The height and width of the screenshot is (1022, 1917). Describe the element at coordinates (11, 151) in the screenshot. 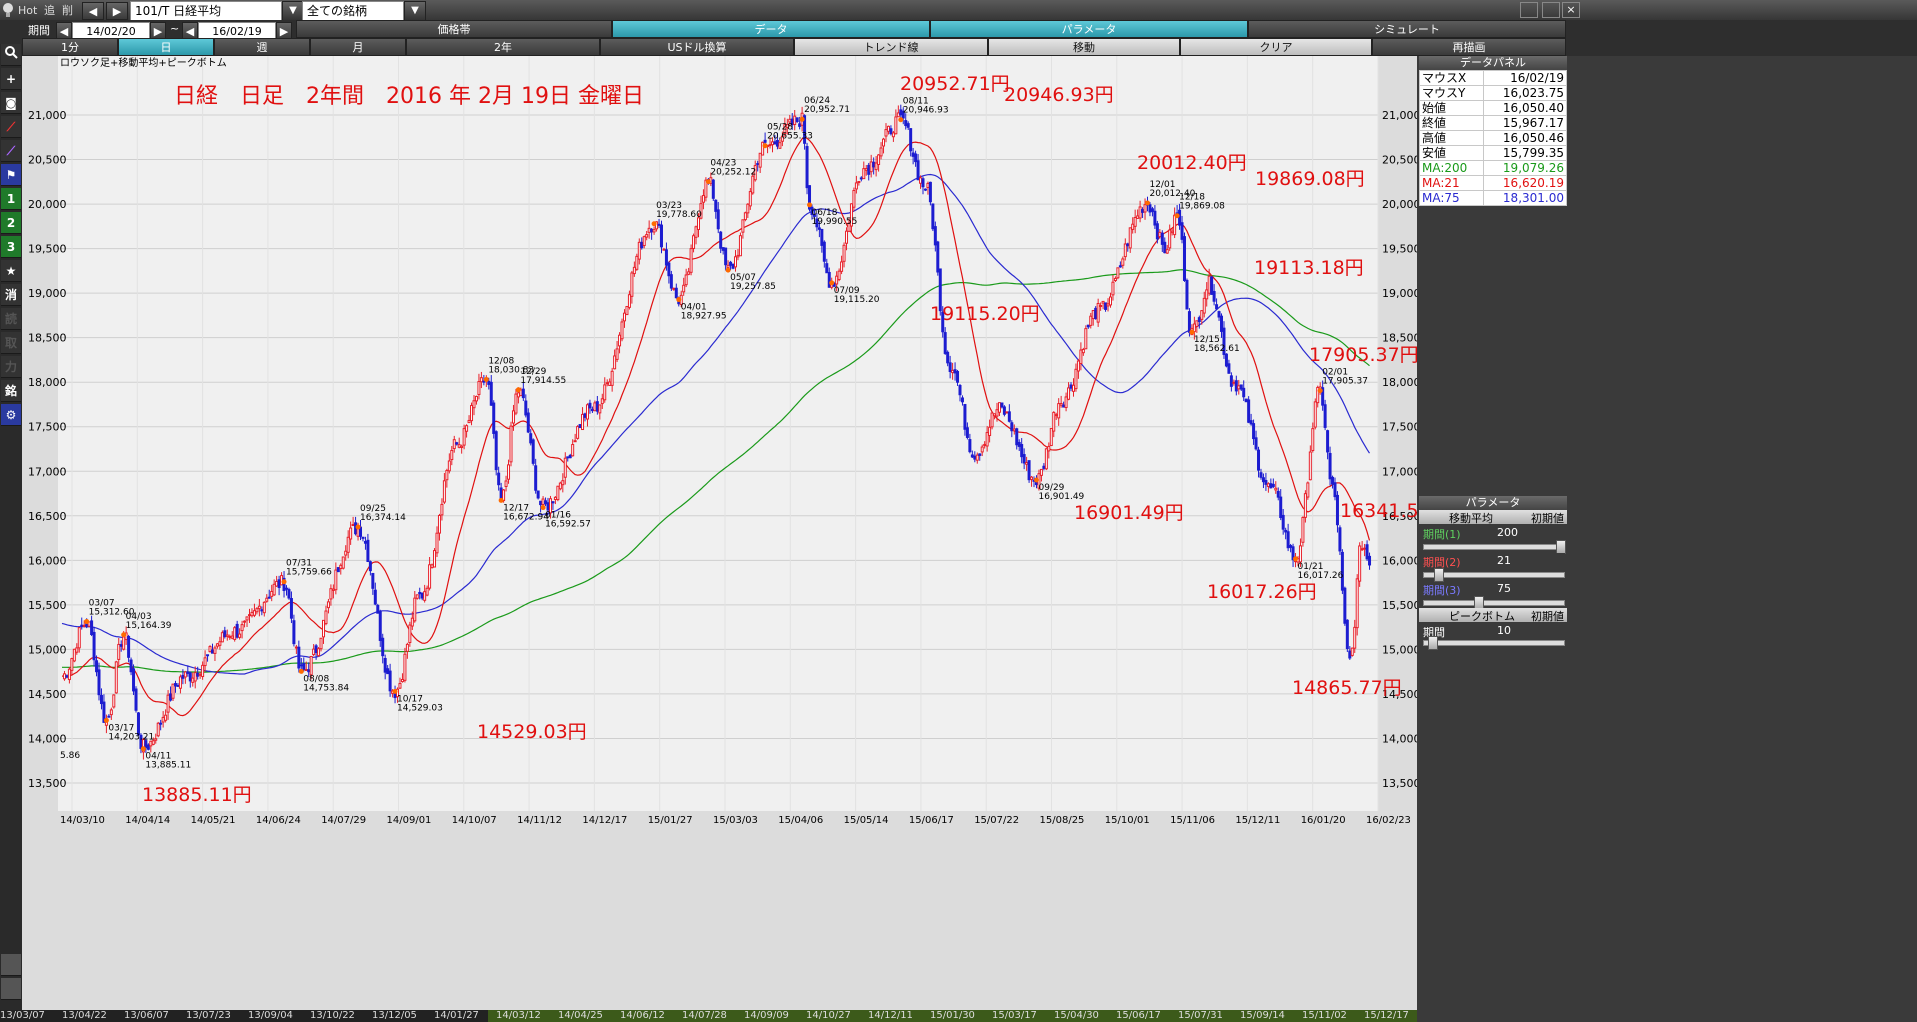

I see `multi-chart-icon: ⟋` at that location.